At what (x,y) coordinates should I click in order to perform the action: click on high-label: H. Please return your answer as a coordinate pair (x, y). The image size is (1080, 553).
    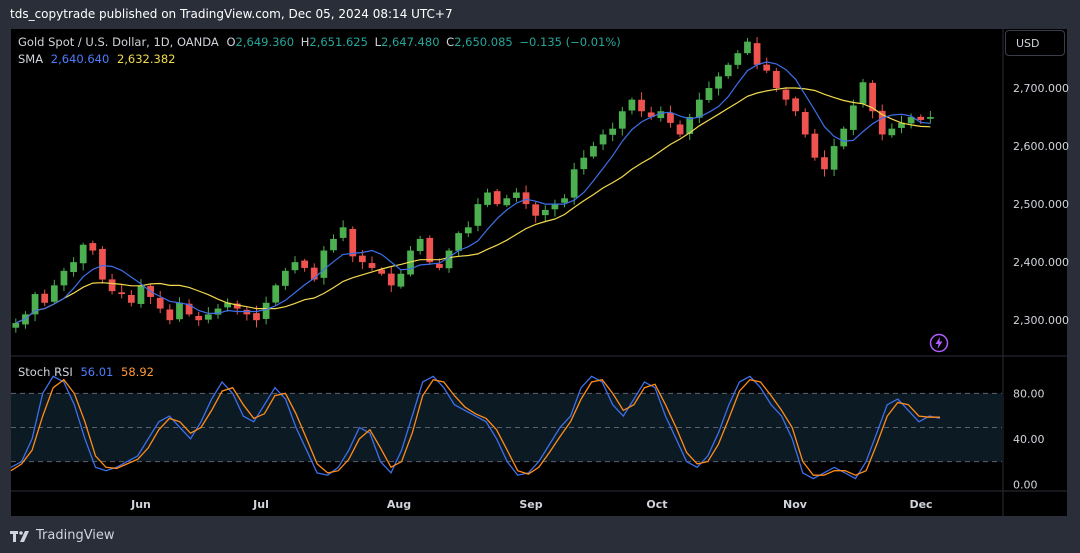
    Looking at the image, I should click on (305, 42).